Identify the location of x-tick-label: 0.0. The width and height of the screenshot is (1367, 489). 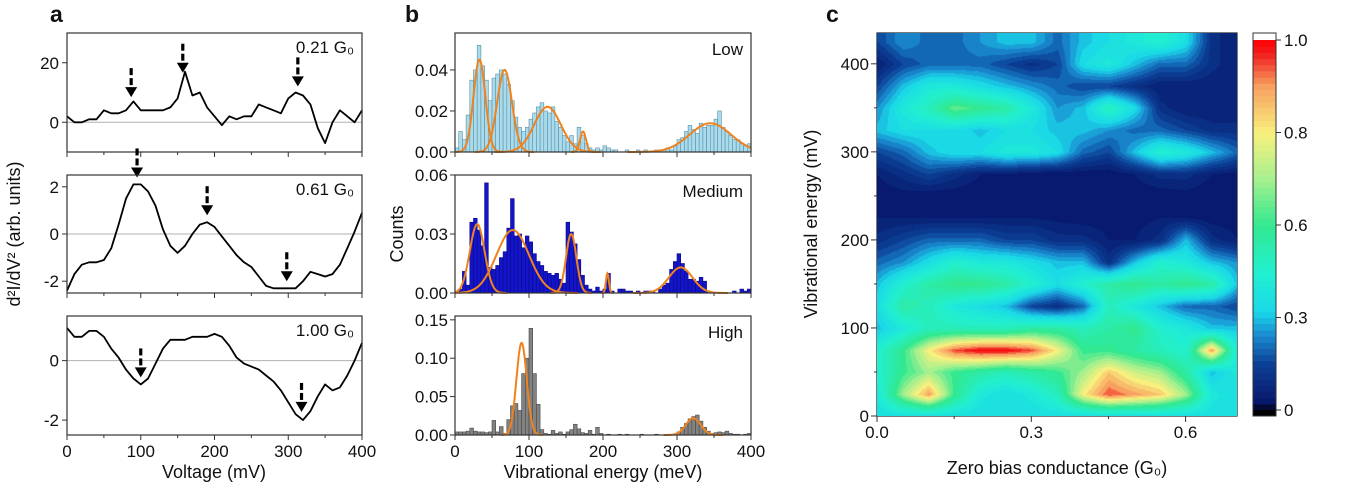
(877, 432).